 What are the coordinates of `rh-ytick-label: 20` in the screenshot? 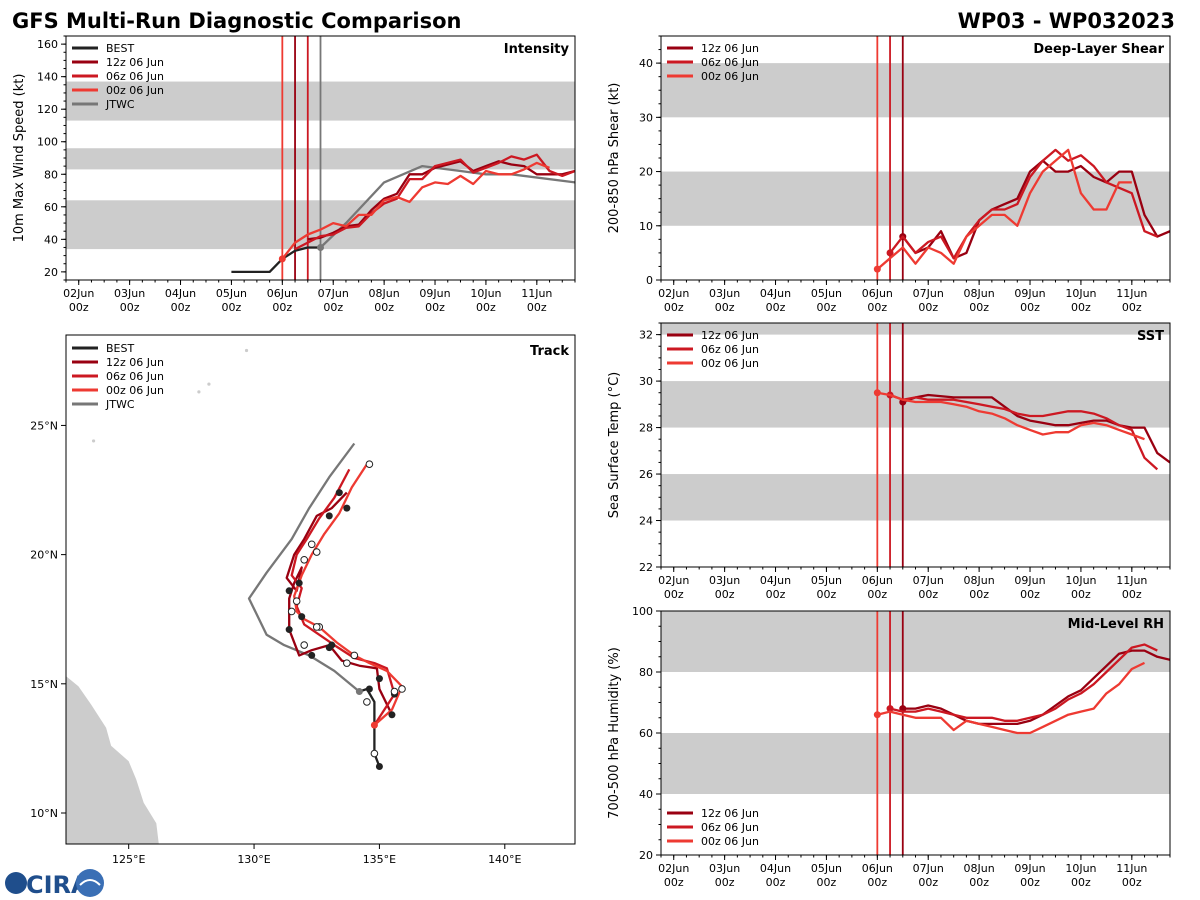 It's located at (646, 855).